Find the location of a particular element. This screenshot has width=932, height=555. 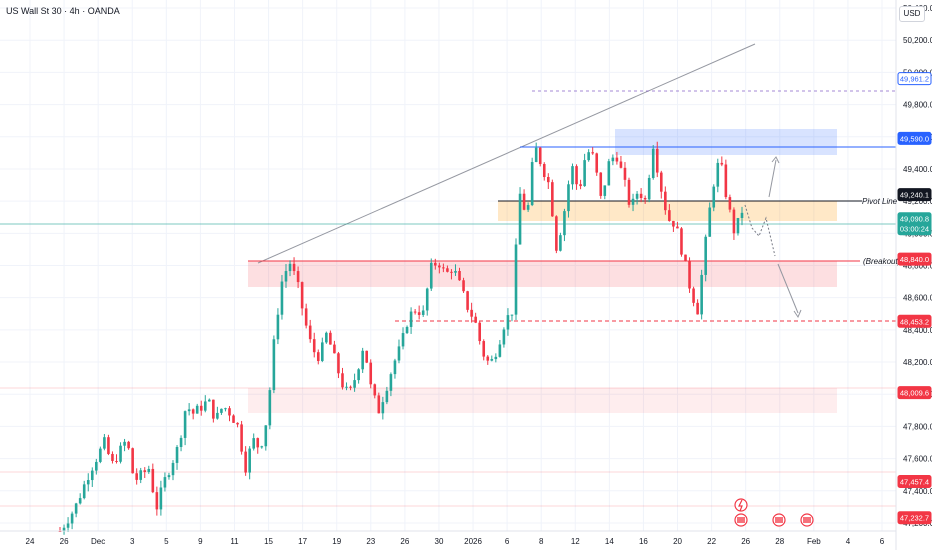

price-badge-label: 48,453.2 is located at coordinates (914, 321).